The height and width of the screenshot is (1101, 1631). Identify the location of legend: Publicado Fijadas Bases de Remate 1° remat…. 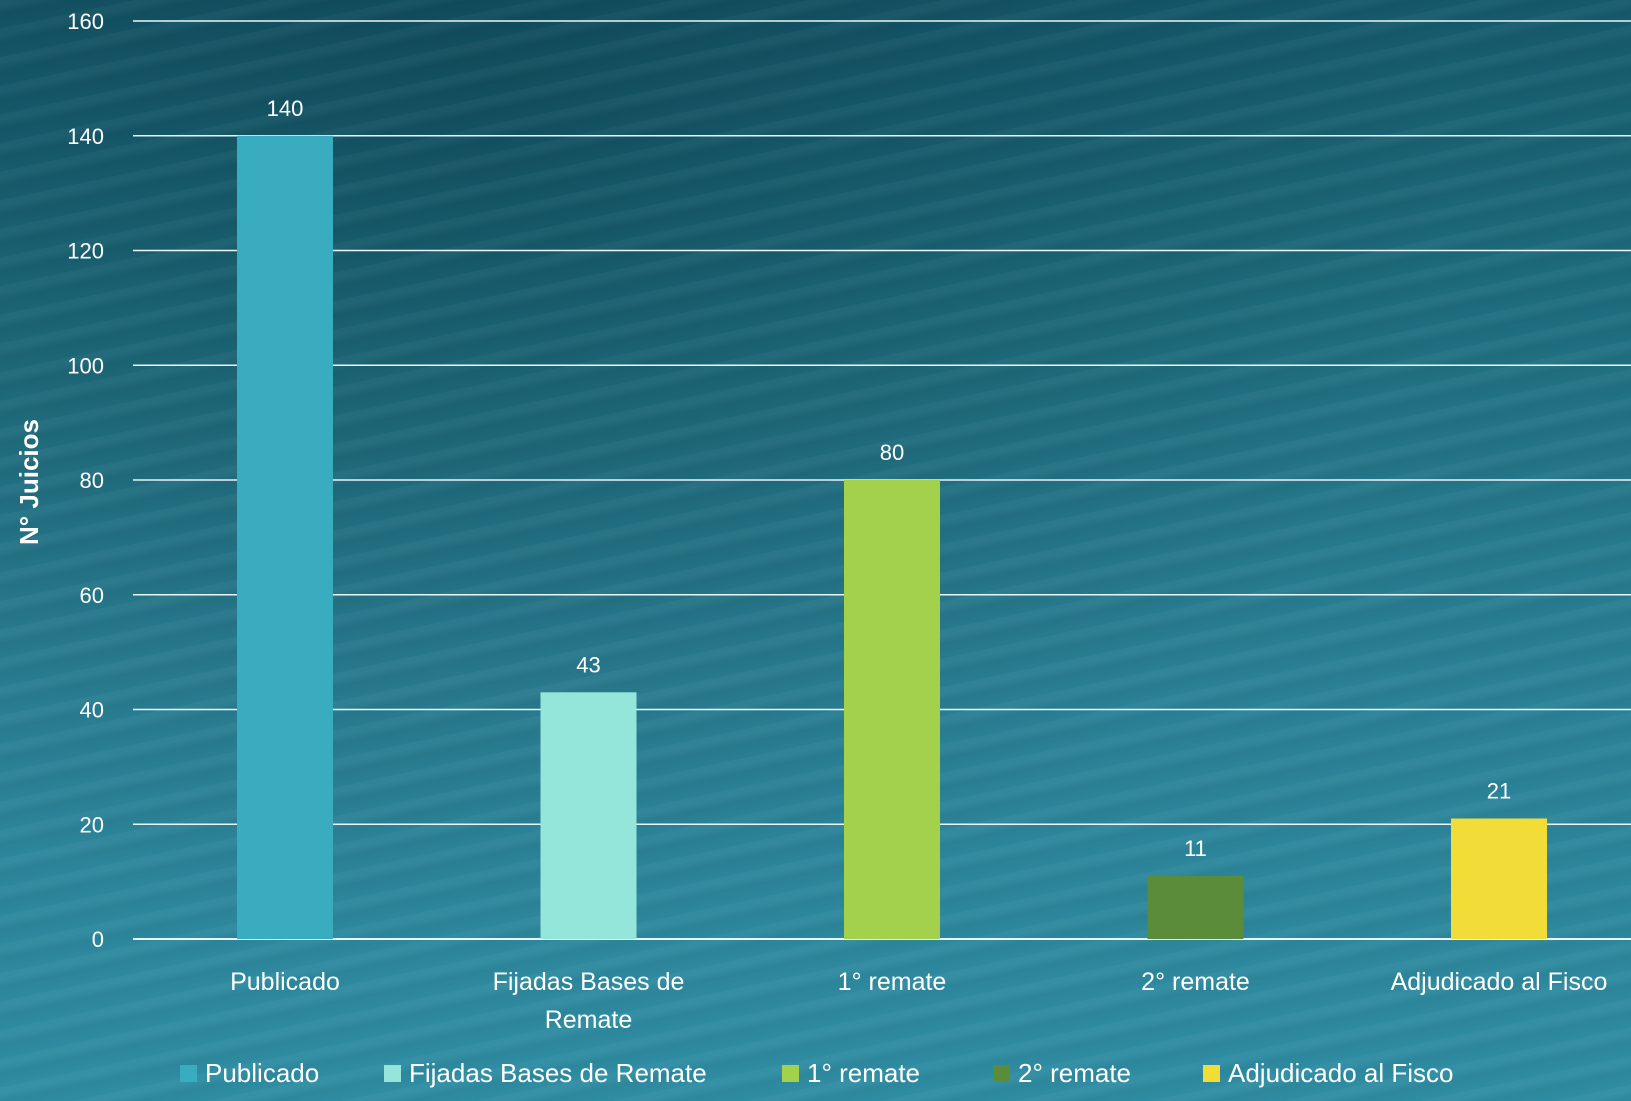
(816, 1073).